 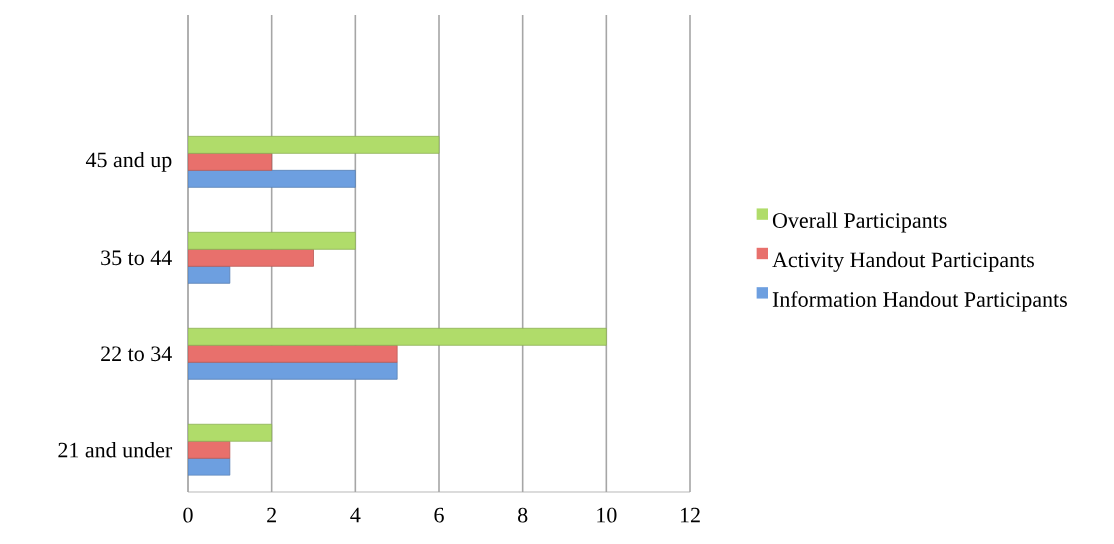 I want to click on x-tick-label: 10, so click(x=607, y=515).